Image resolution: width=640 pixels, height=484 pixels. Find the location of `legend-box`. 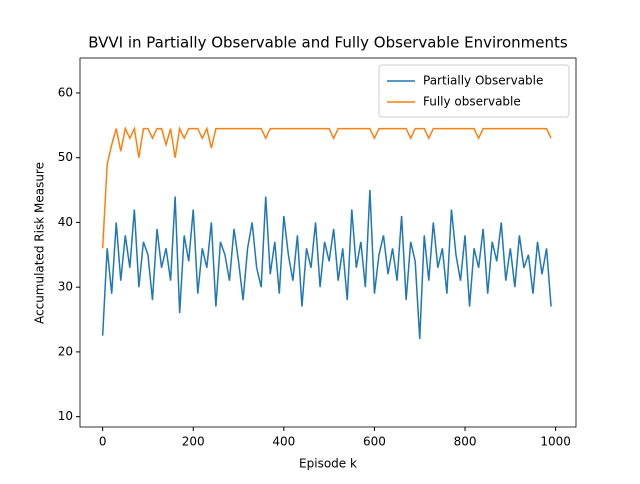

legend-box is located at coordinates (474, 91).